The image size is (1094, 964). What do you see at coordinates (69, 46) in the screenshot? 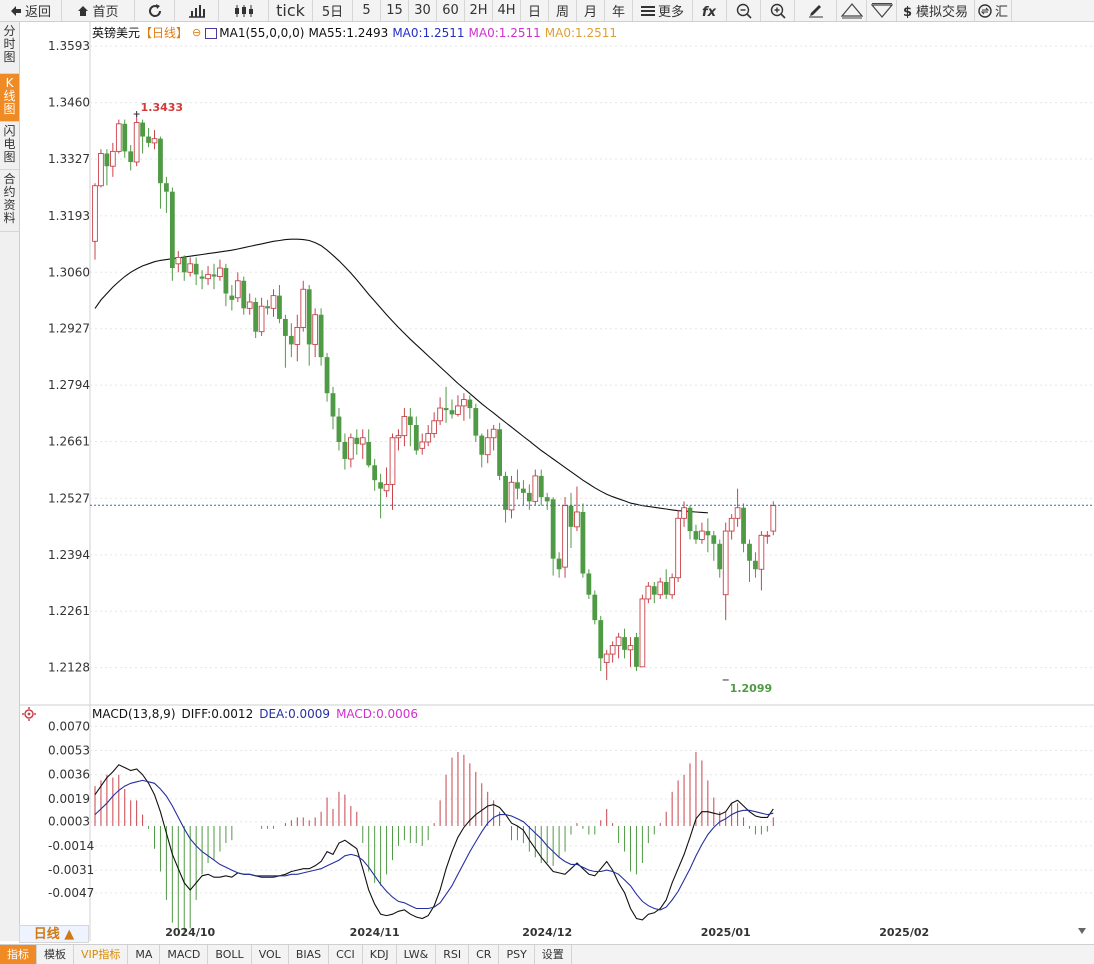
I see `price-tick-label: 1.3593` at bounding box center [69, 46].